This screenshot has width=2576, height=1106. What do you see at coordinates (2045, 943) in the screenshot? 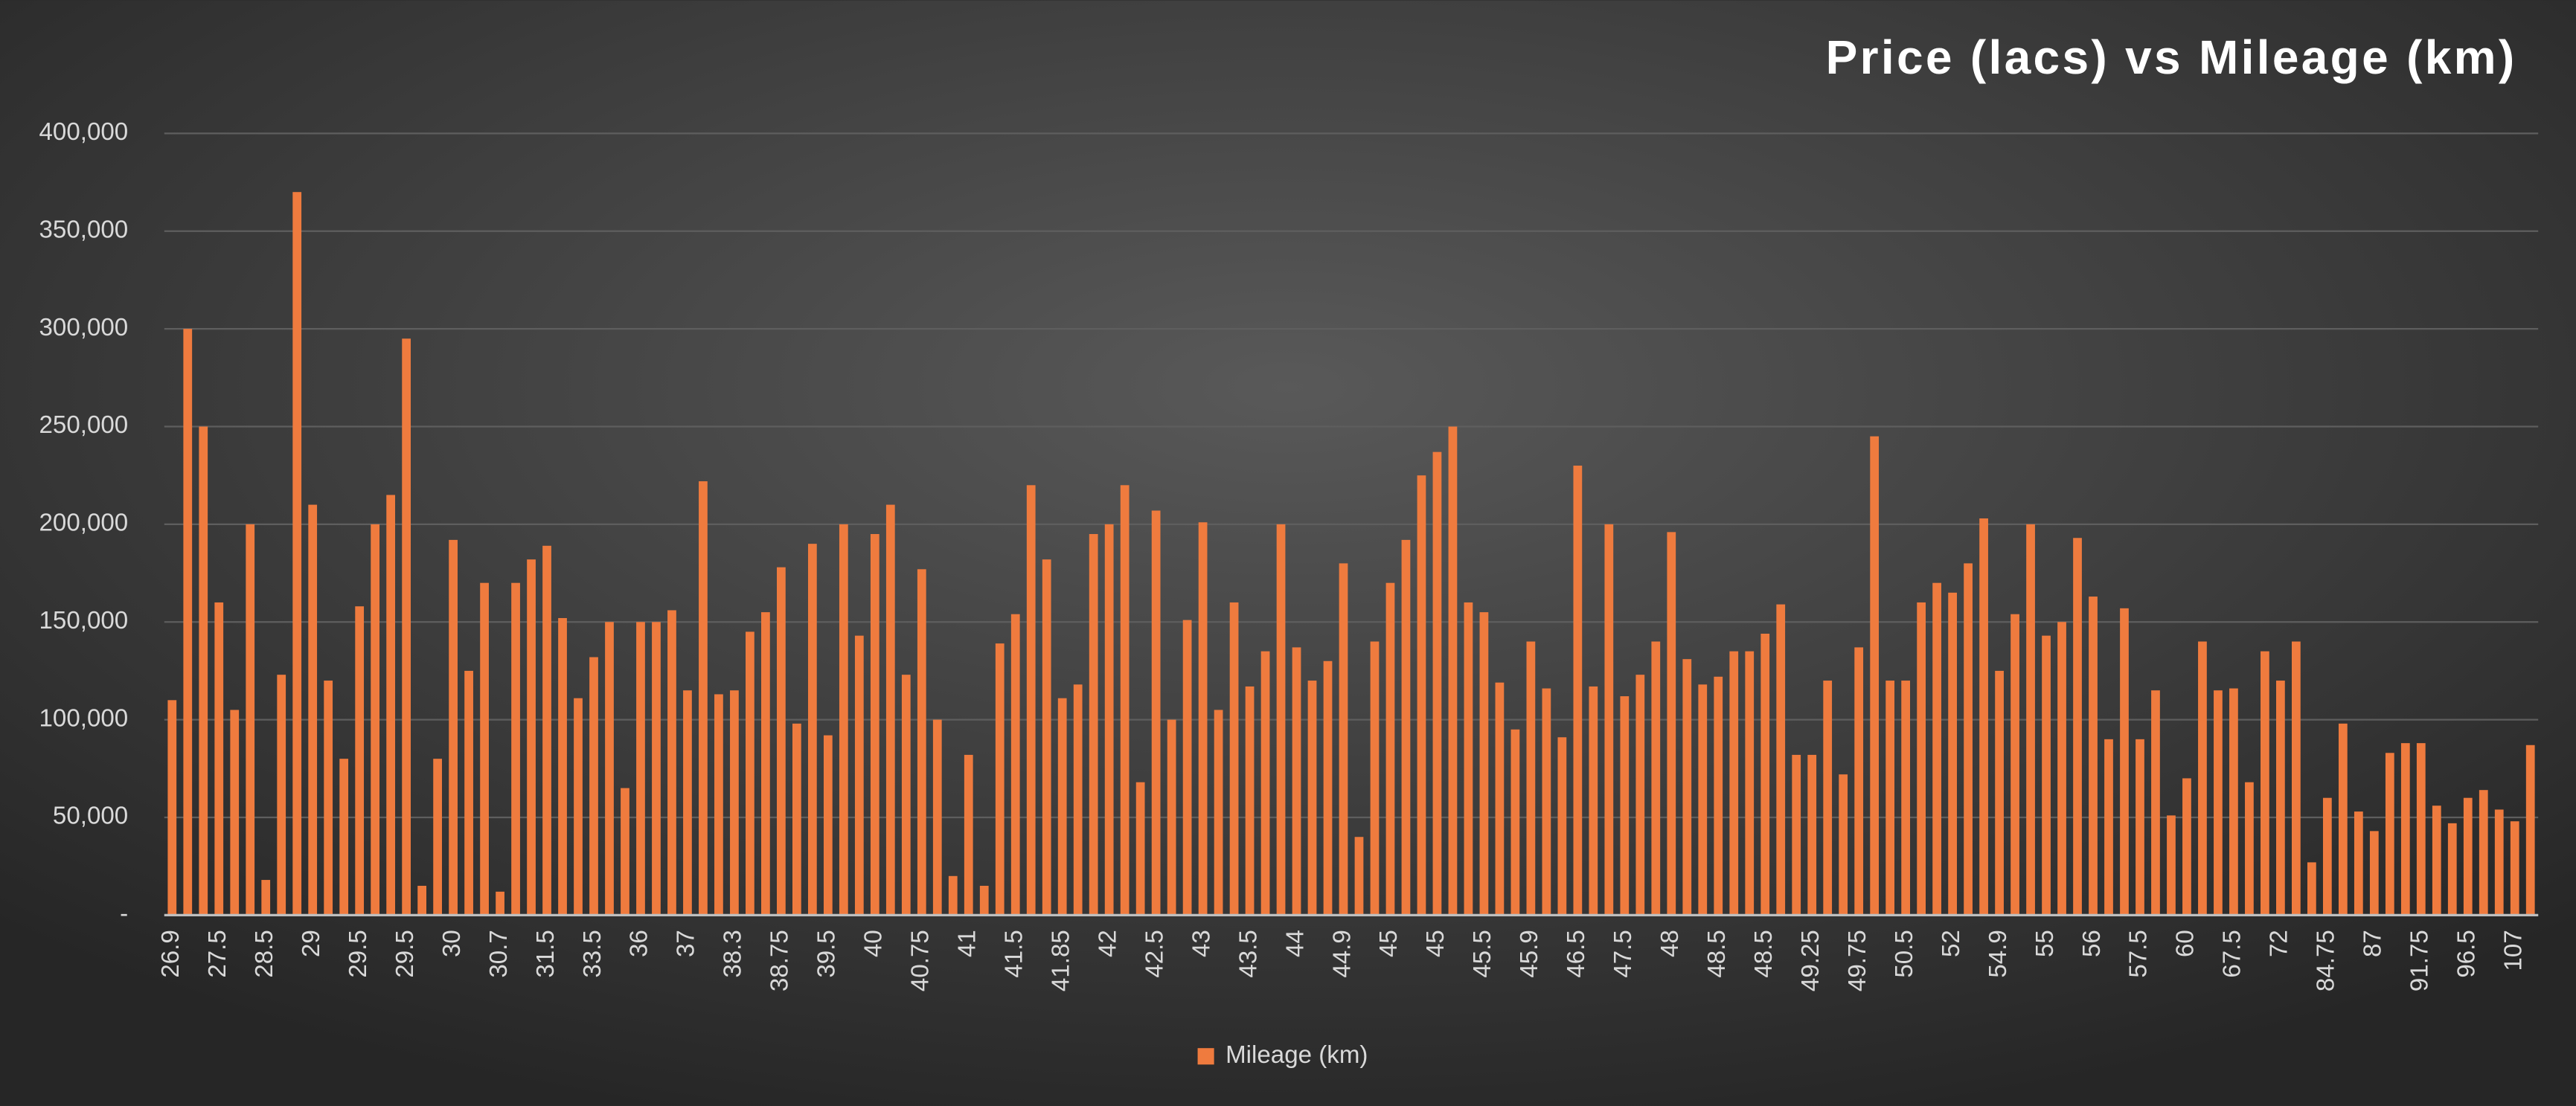
I see `x-tick-label: 55` at bounding box center [2045, 943].